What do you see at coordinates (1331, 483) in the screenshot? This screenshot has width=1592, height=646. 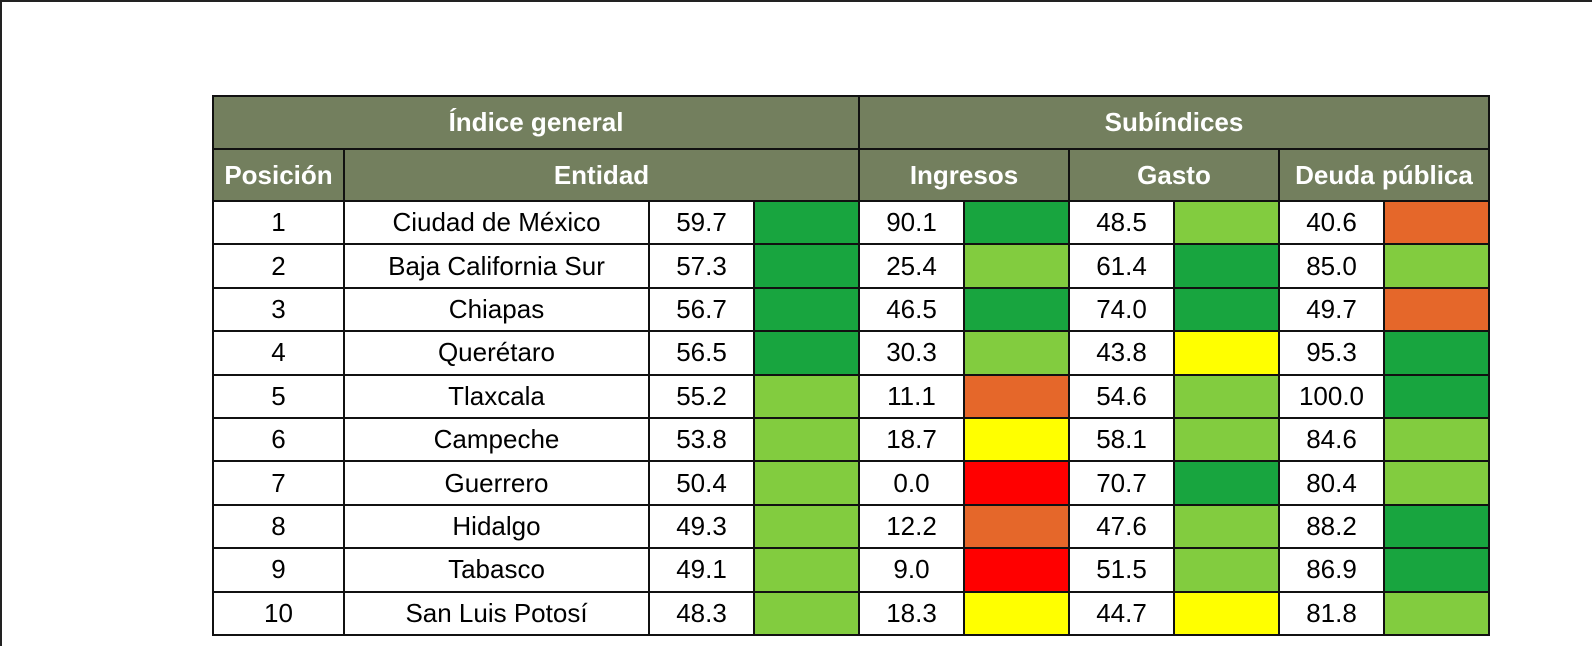 I see `debt-score-cell: 80.4` at bounding box center [1331, 483].